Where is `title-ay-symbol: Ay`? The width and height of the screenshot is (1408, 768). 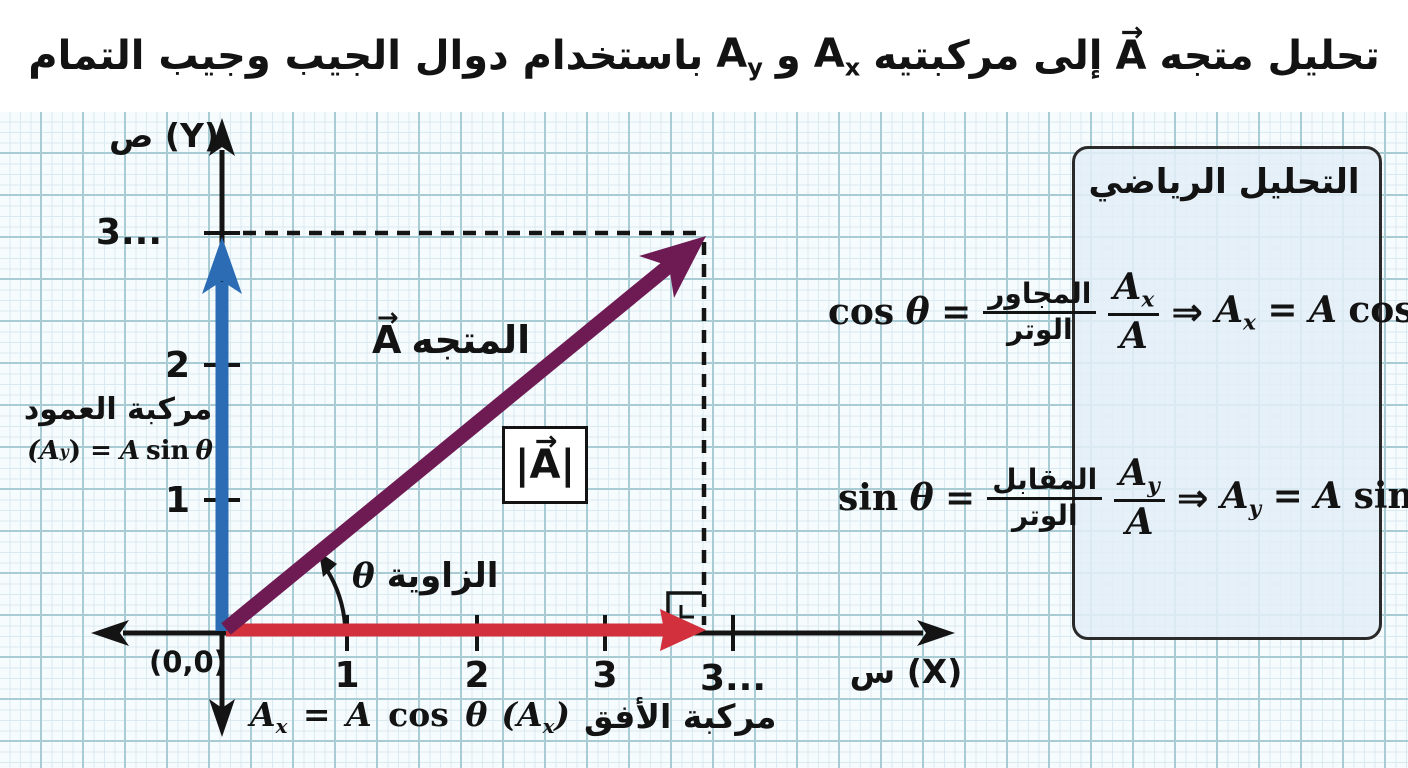
title-ay-symbol: Ay is located at coordinates (739, 56).